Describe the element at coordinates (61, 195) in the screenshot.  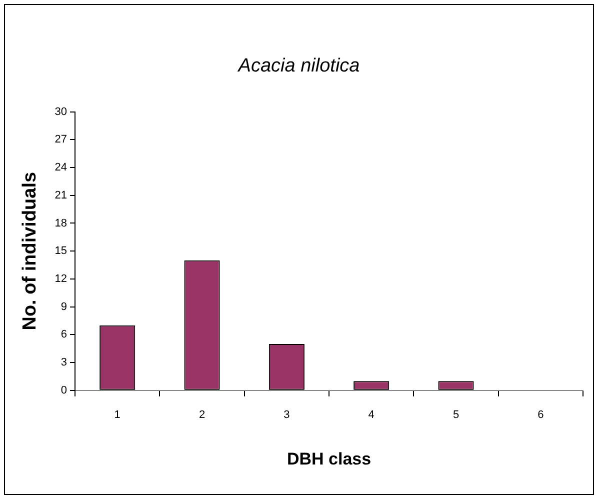
I see `y-tick-label: 21` at that location.